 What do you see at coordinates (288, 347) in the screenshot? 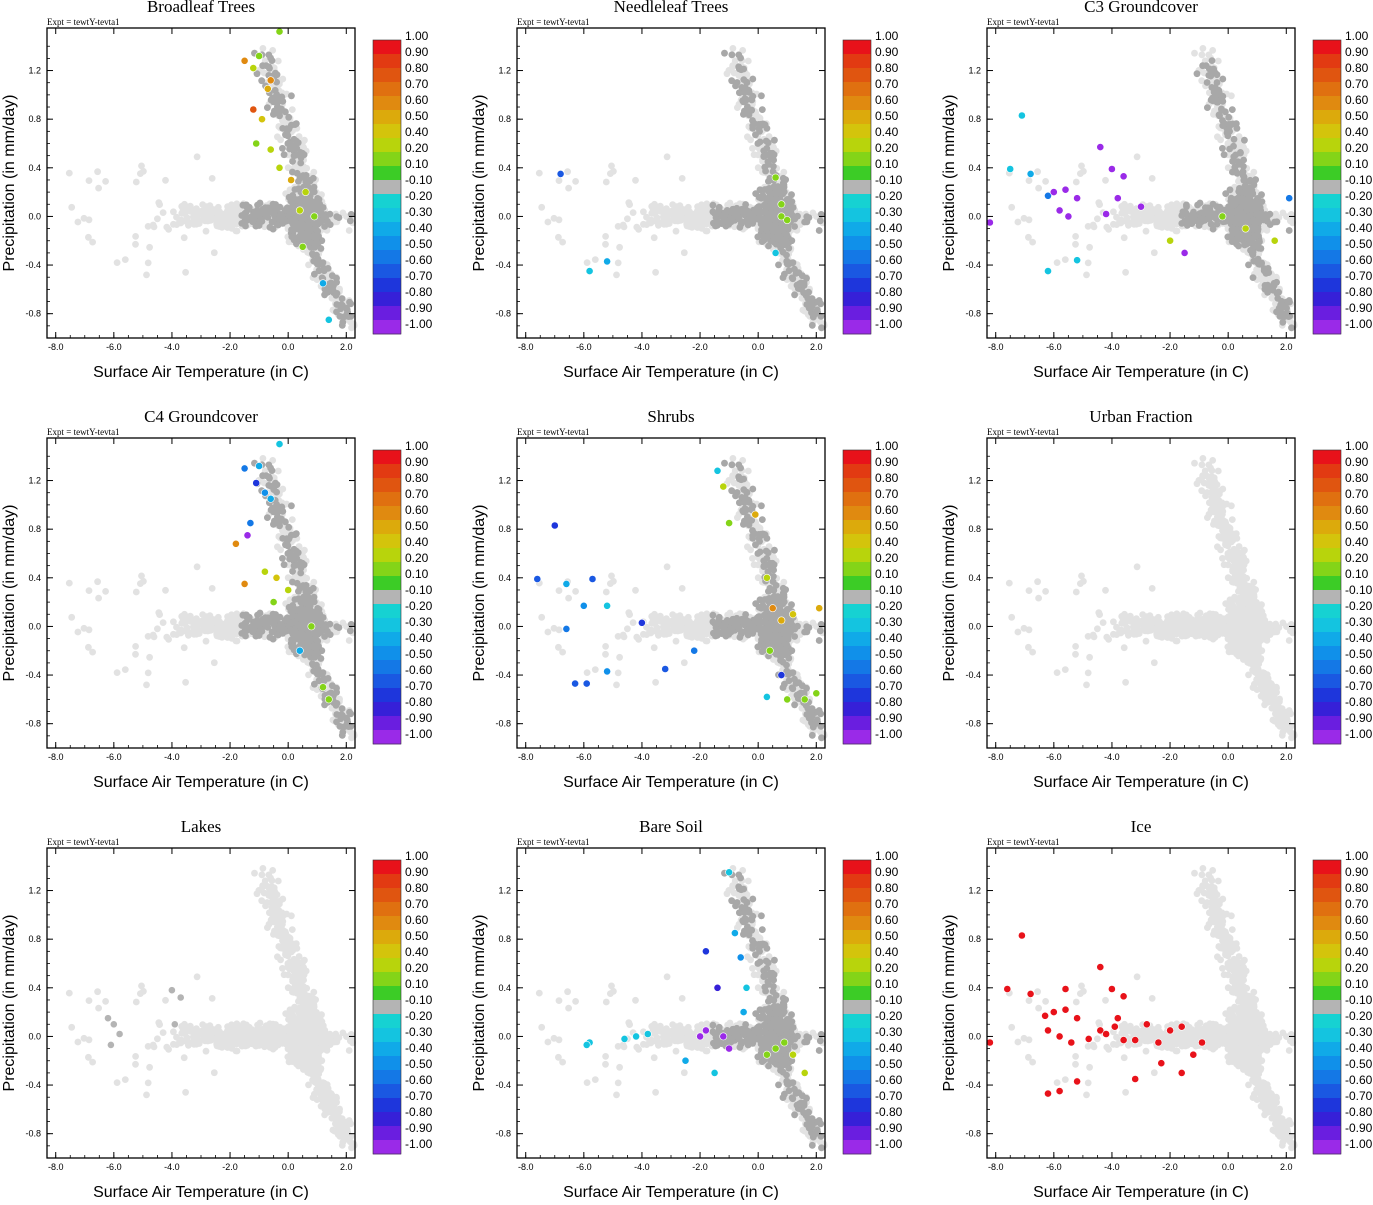
I see `x-tick-label: 0.0` at bounding box center [288, 347].